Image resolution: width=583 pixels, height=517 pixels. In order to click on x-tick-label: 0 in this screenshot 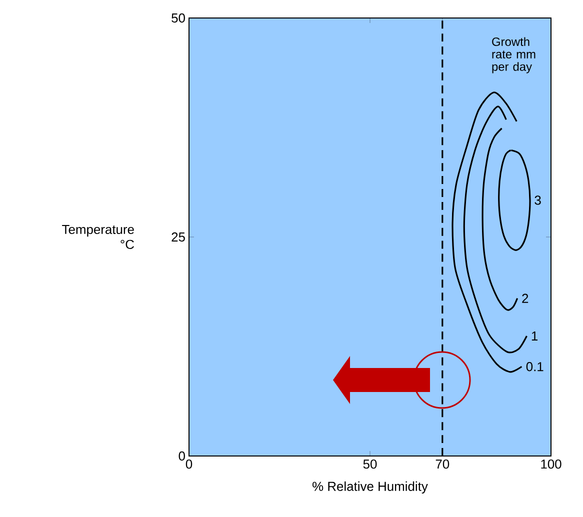, I will do `click(189, 464)`.